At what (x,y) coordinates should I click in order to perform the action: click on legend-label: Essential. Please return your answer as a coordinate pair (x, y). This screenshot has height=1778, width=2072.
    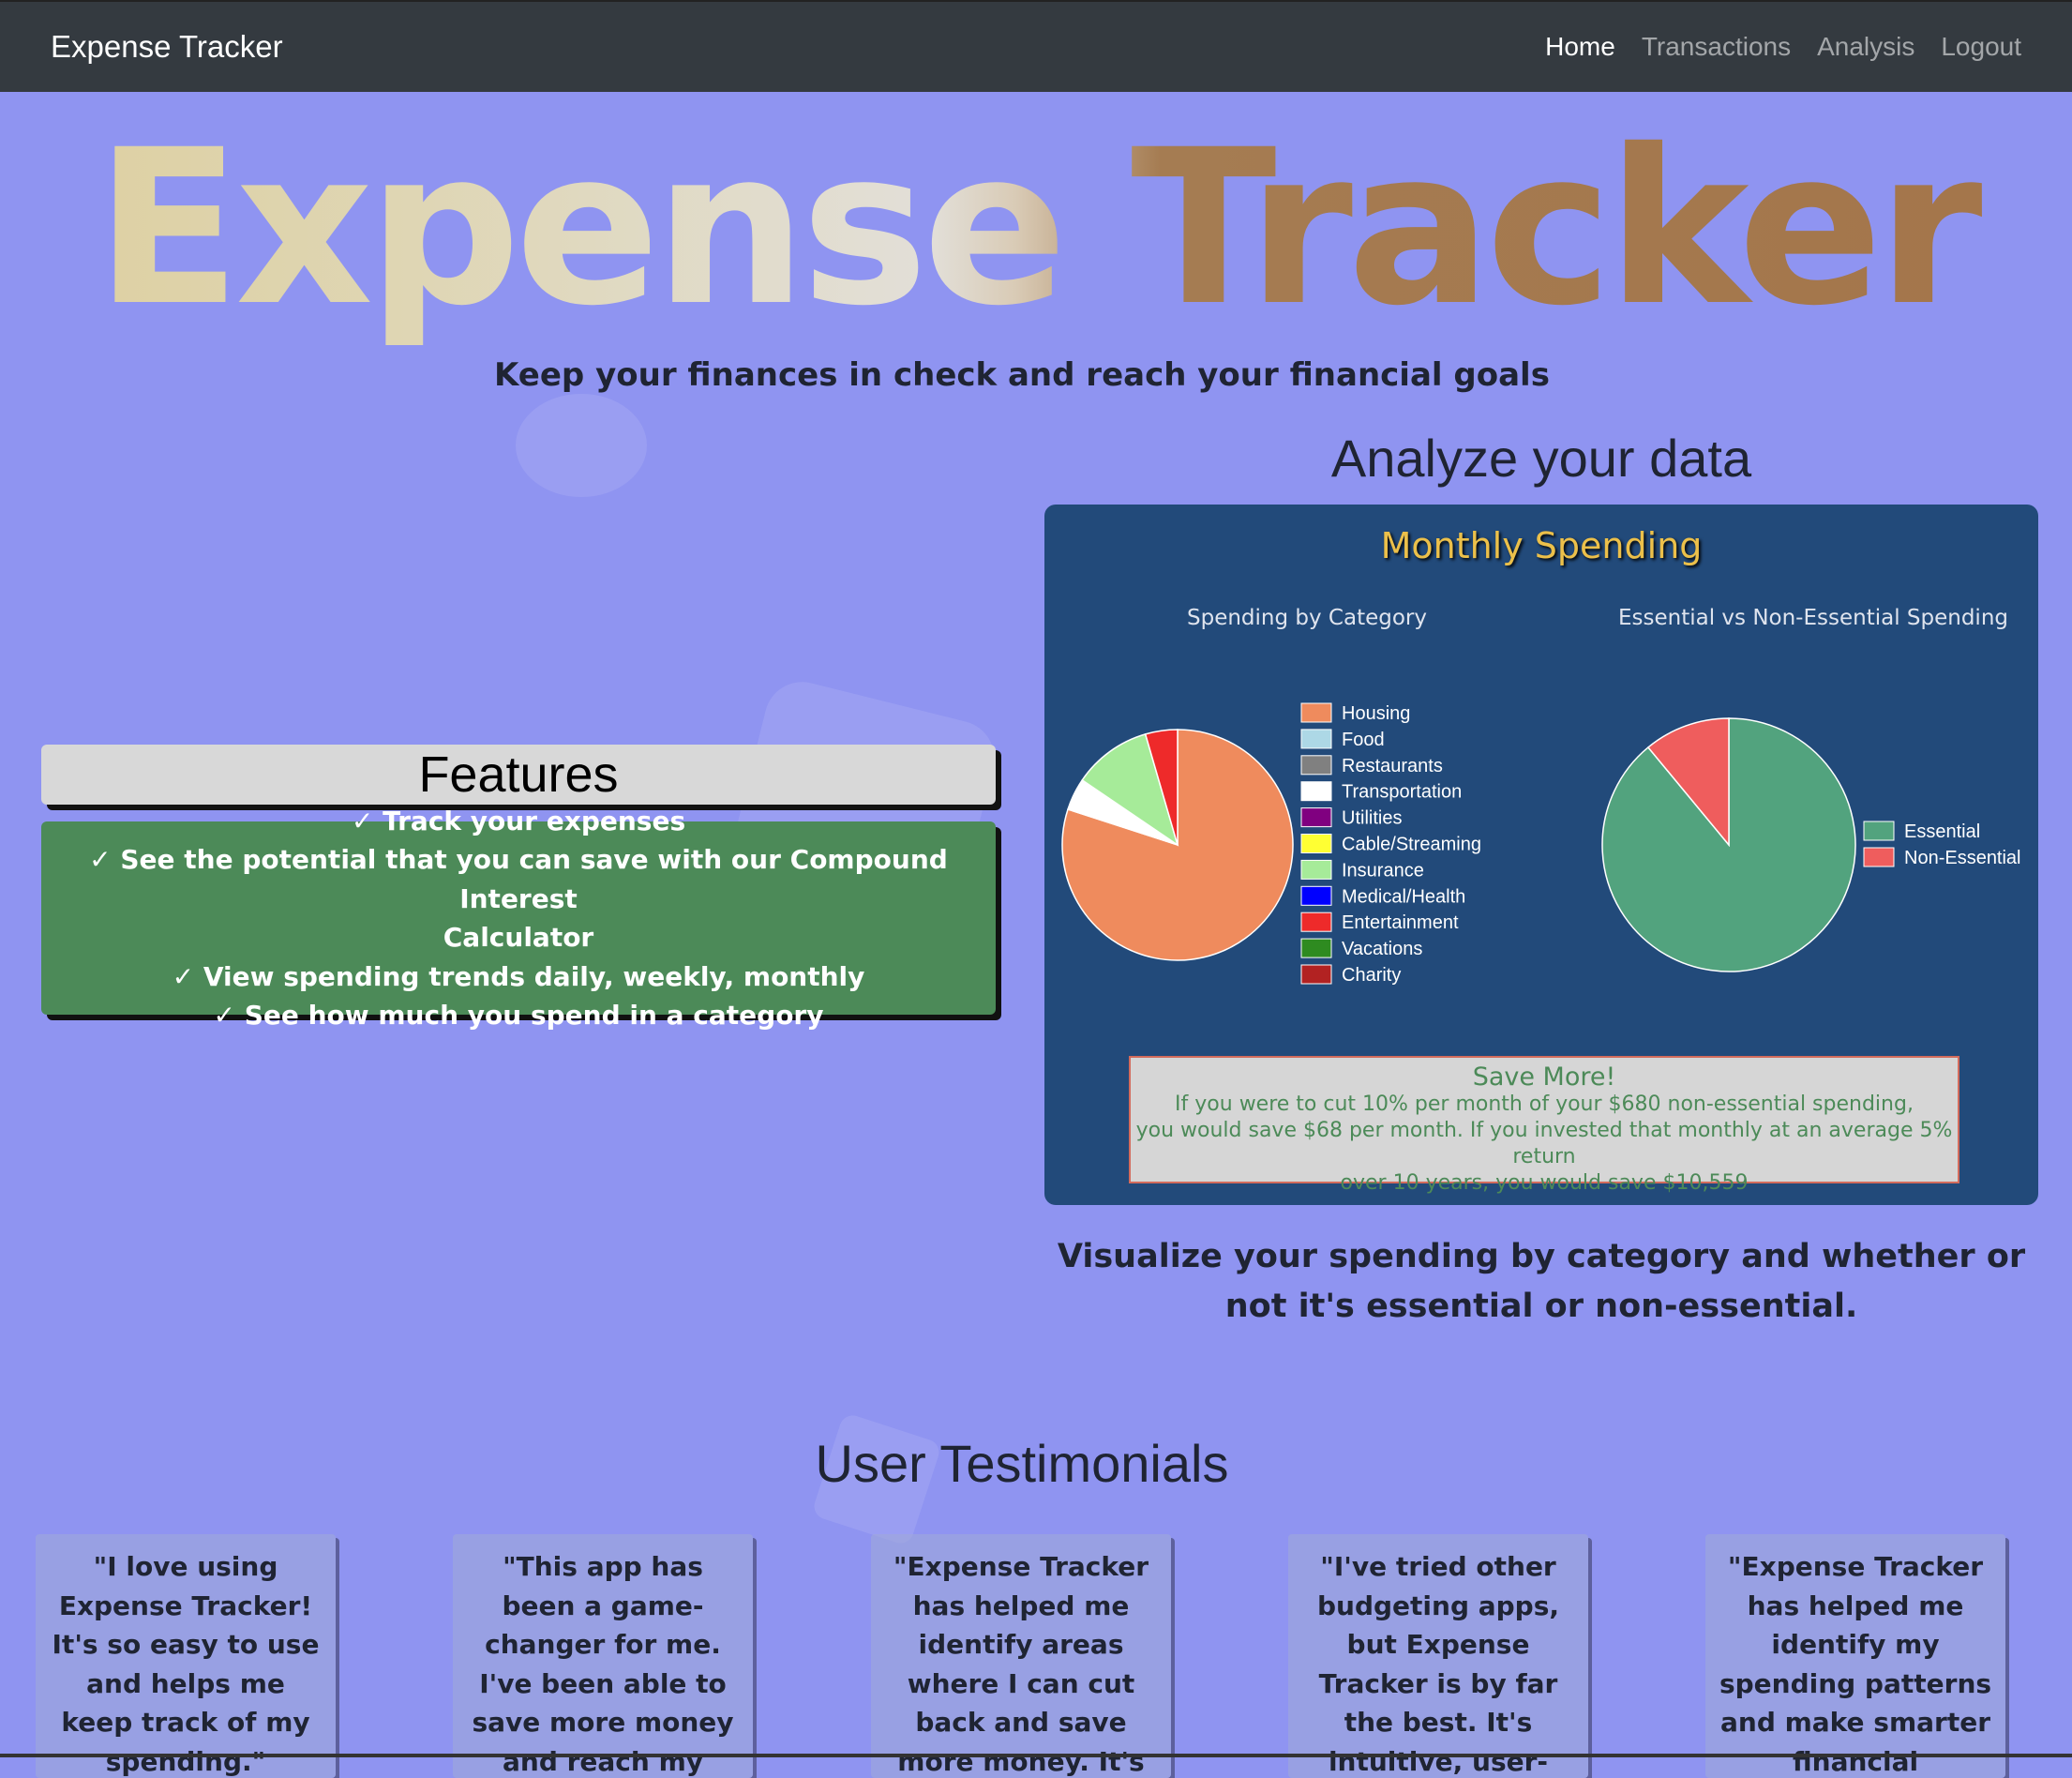
    Looking at the image, I should click on (1942, 831).